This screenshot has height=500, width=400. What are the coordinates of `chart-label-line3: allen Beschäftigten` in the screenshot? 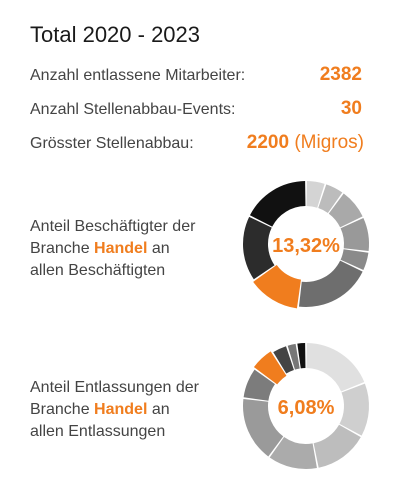 It's located at (98, 270).